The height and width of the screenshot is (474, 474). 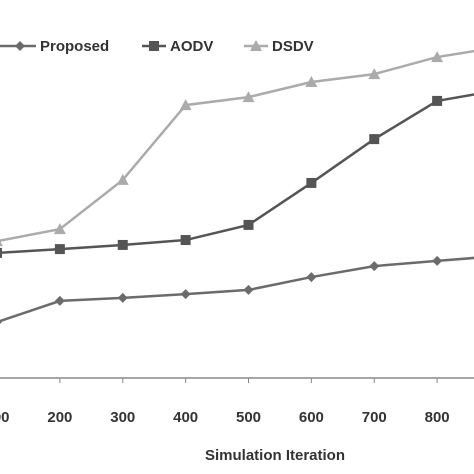 What do you see at coordinates (59, 417) in the screenshot?
I see `x-tick-label: 200` at bounding box center [59, 417].